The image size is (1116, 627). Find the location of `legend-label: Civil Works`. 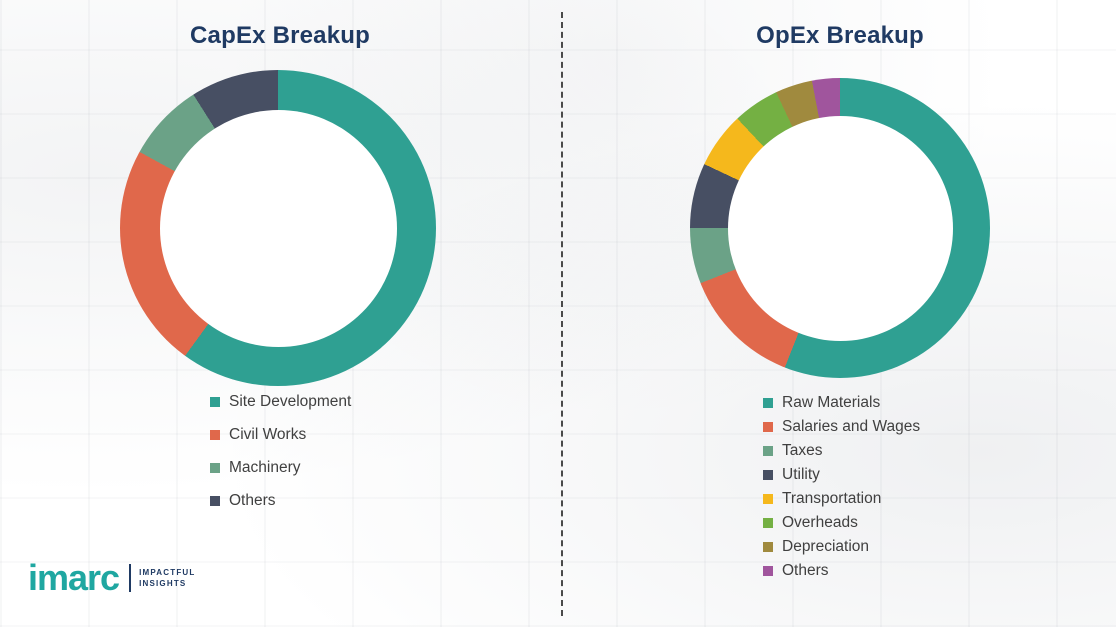

legend-label: Civil Works is located at coordinates (268, 434).